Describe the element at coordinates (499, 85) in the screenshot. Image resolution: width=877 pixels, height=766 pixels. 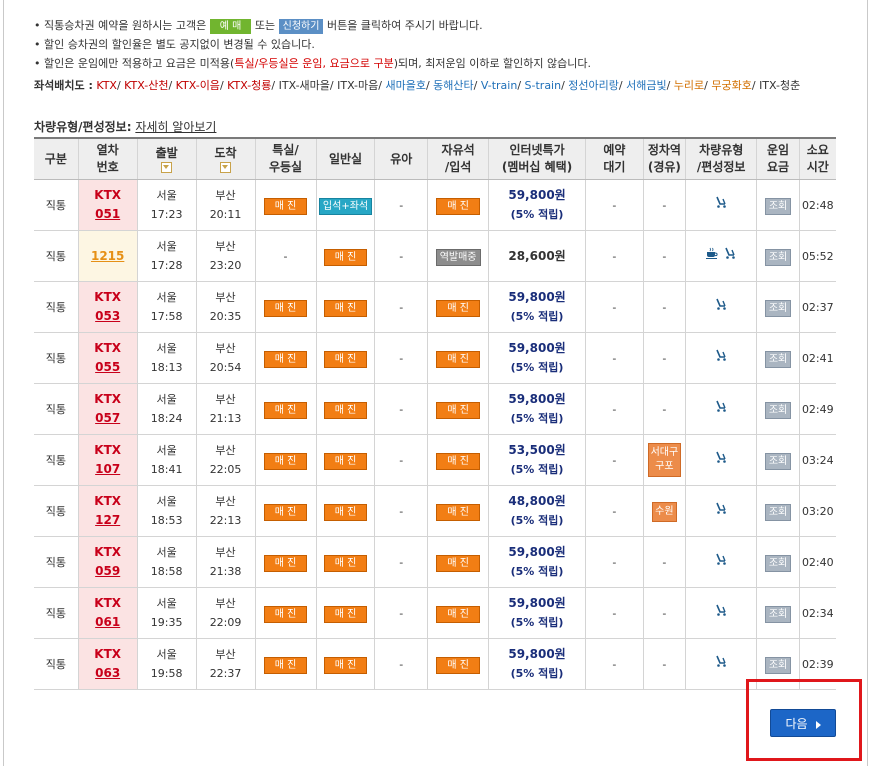
I see `seat-map-link: V-train` at that location.